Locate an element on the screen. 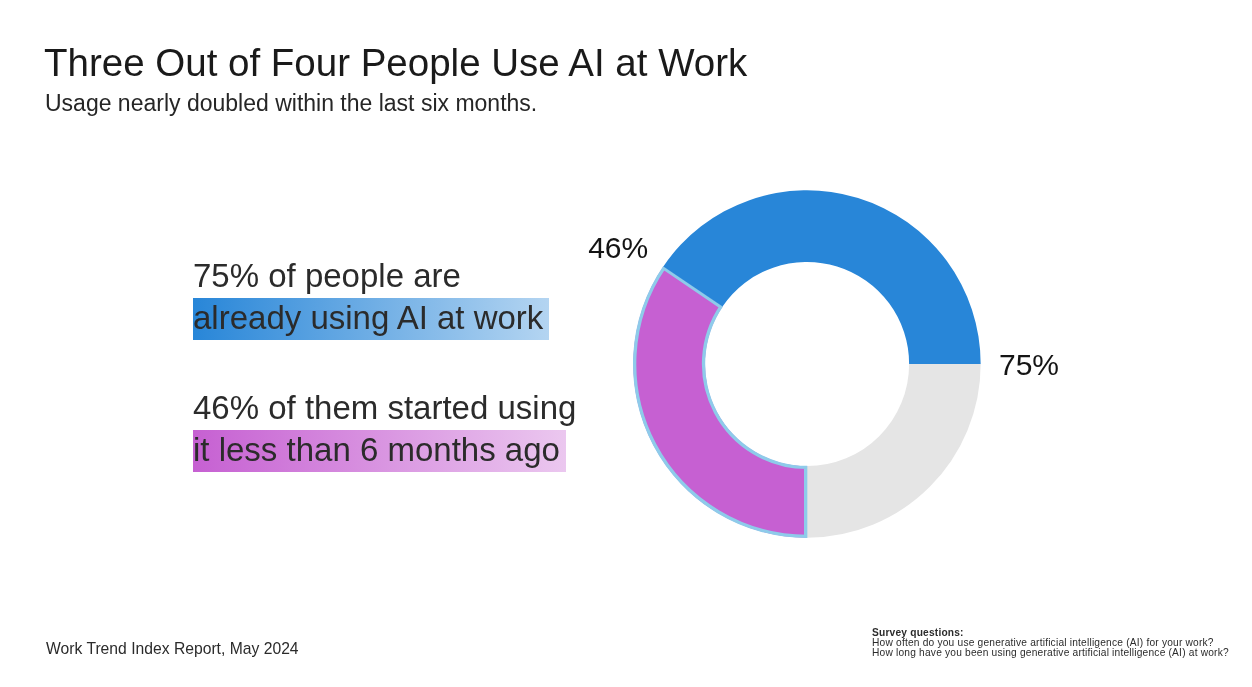  text: 75% of people are is located at coordinates (327, 275).